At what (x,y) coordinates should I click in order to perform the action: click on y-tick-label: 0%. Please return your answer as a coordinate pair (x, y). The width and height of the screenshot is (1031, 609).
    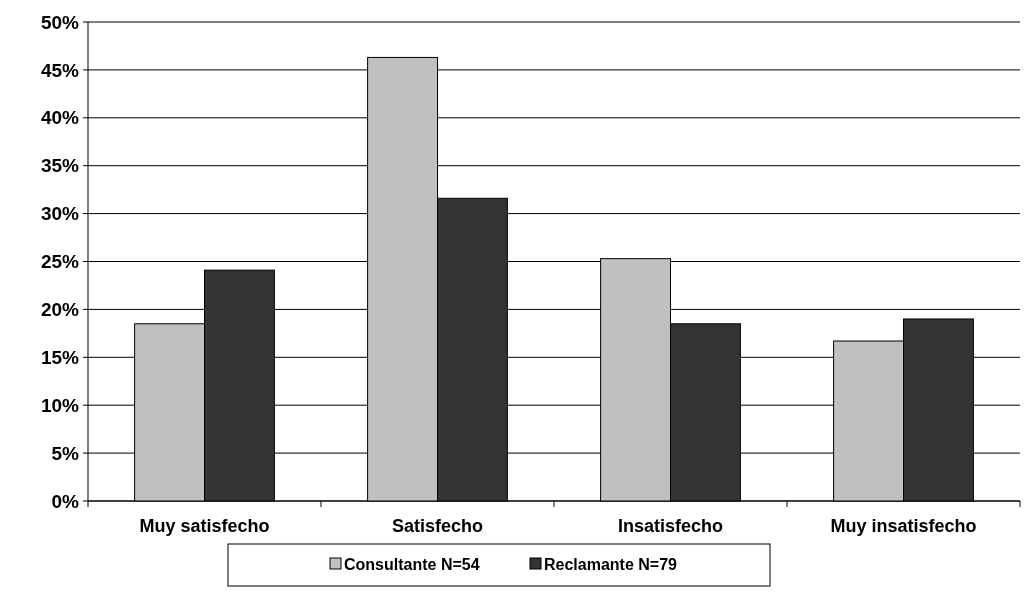
    Looking at the image, I should click on (65, 501).